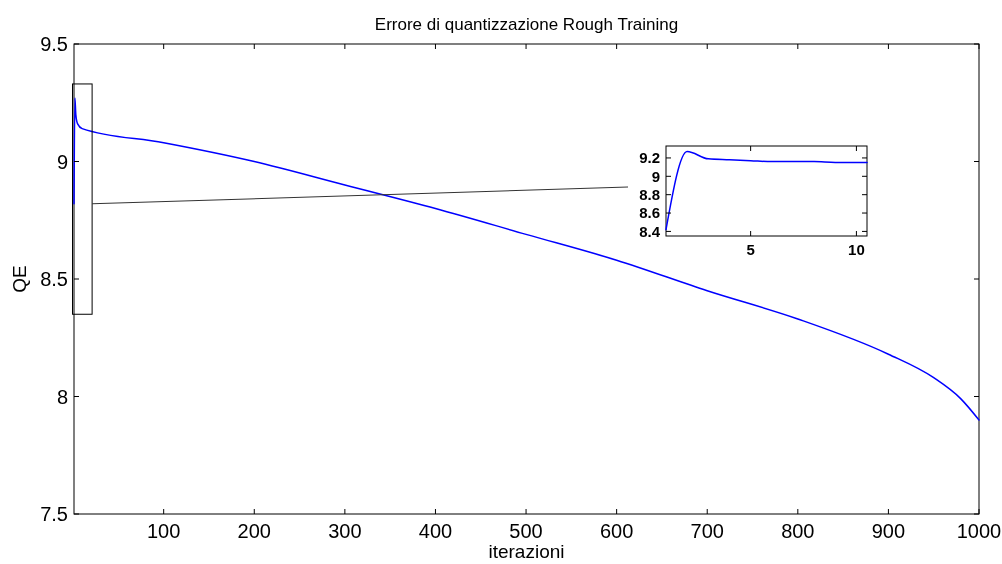 This screenshot has width=1002, height=564. I want to click on line-series, so click(766, 190).